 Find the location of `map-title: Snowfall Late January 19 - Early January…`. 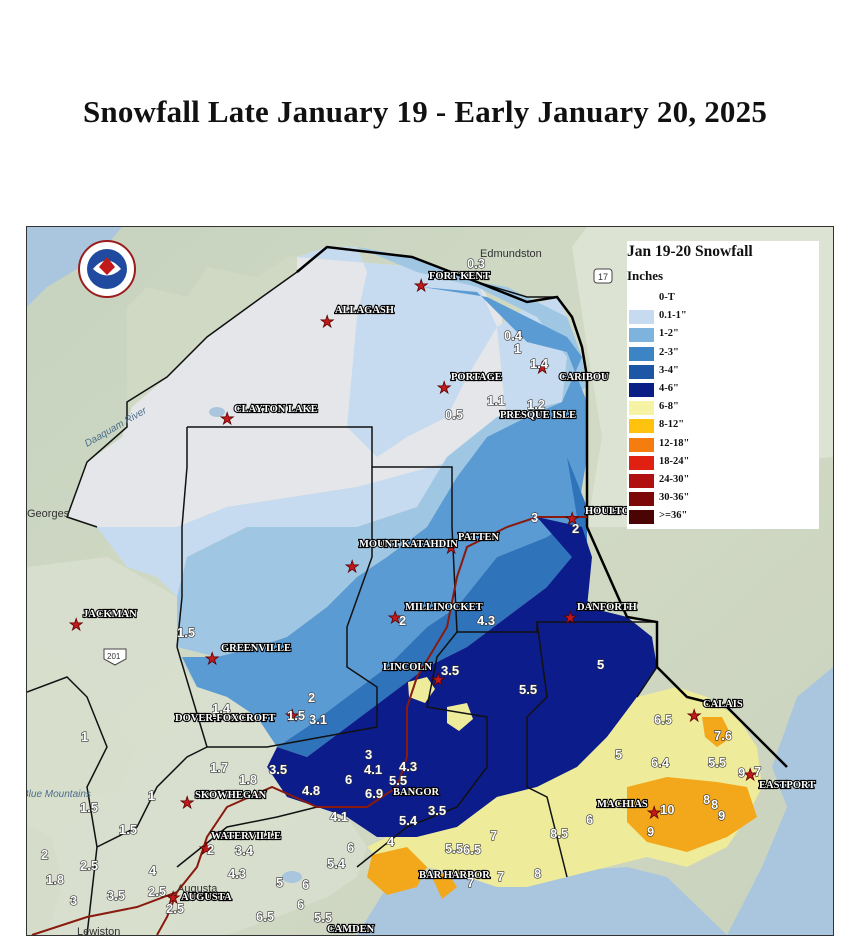

map-title: Snowfall Late January 19 - Early January… is located at coordinates (425, 111).